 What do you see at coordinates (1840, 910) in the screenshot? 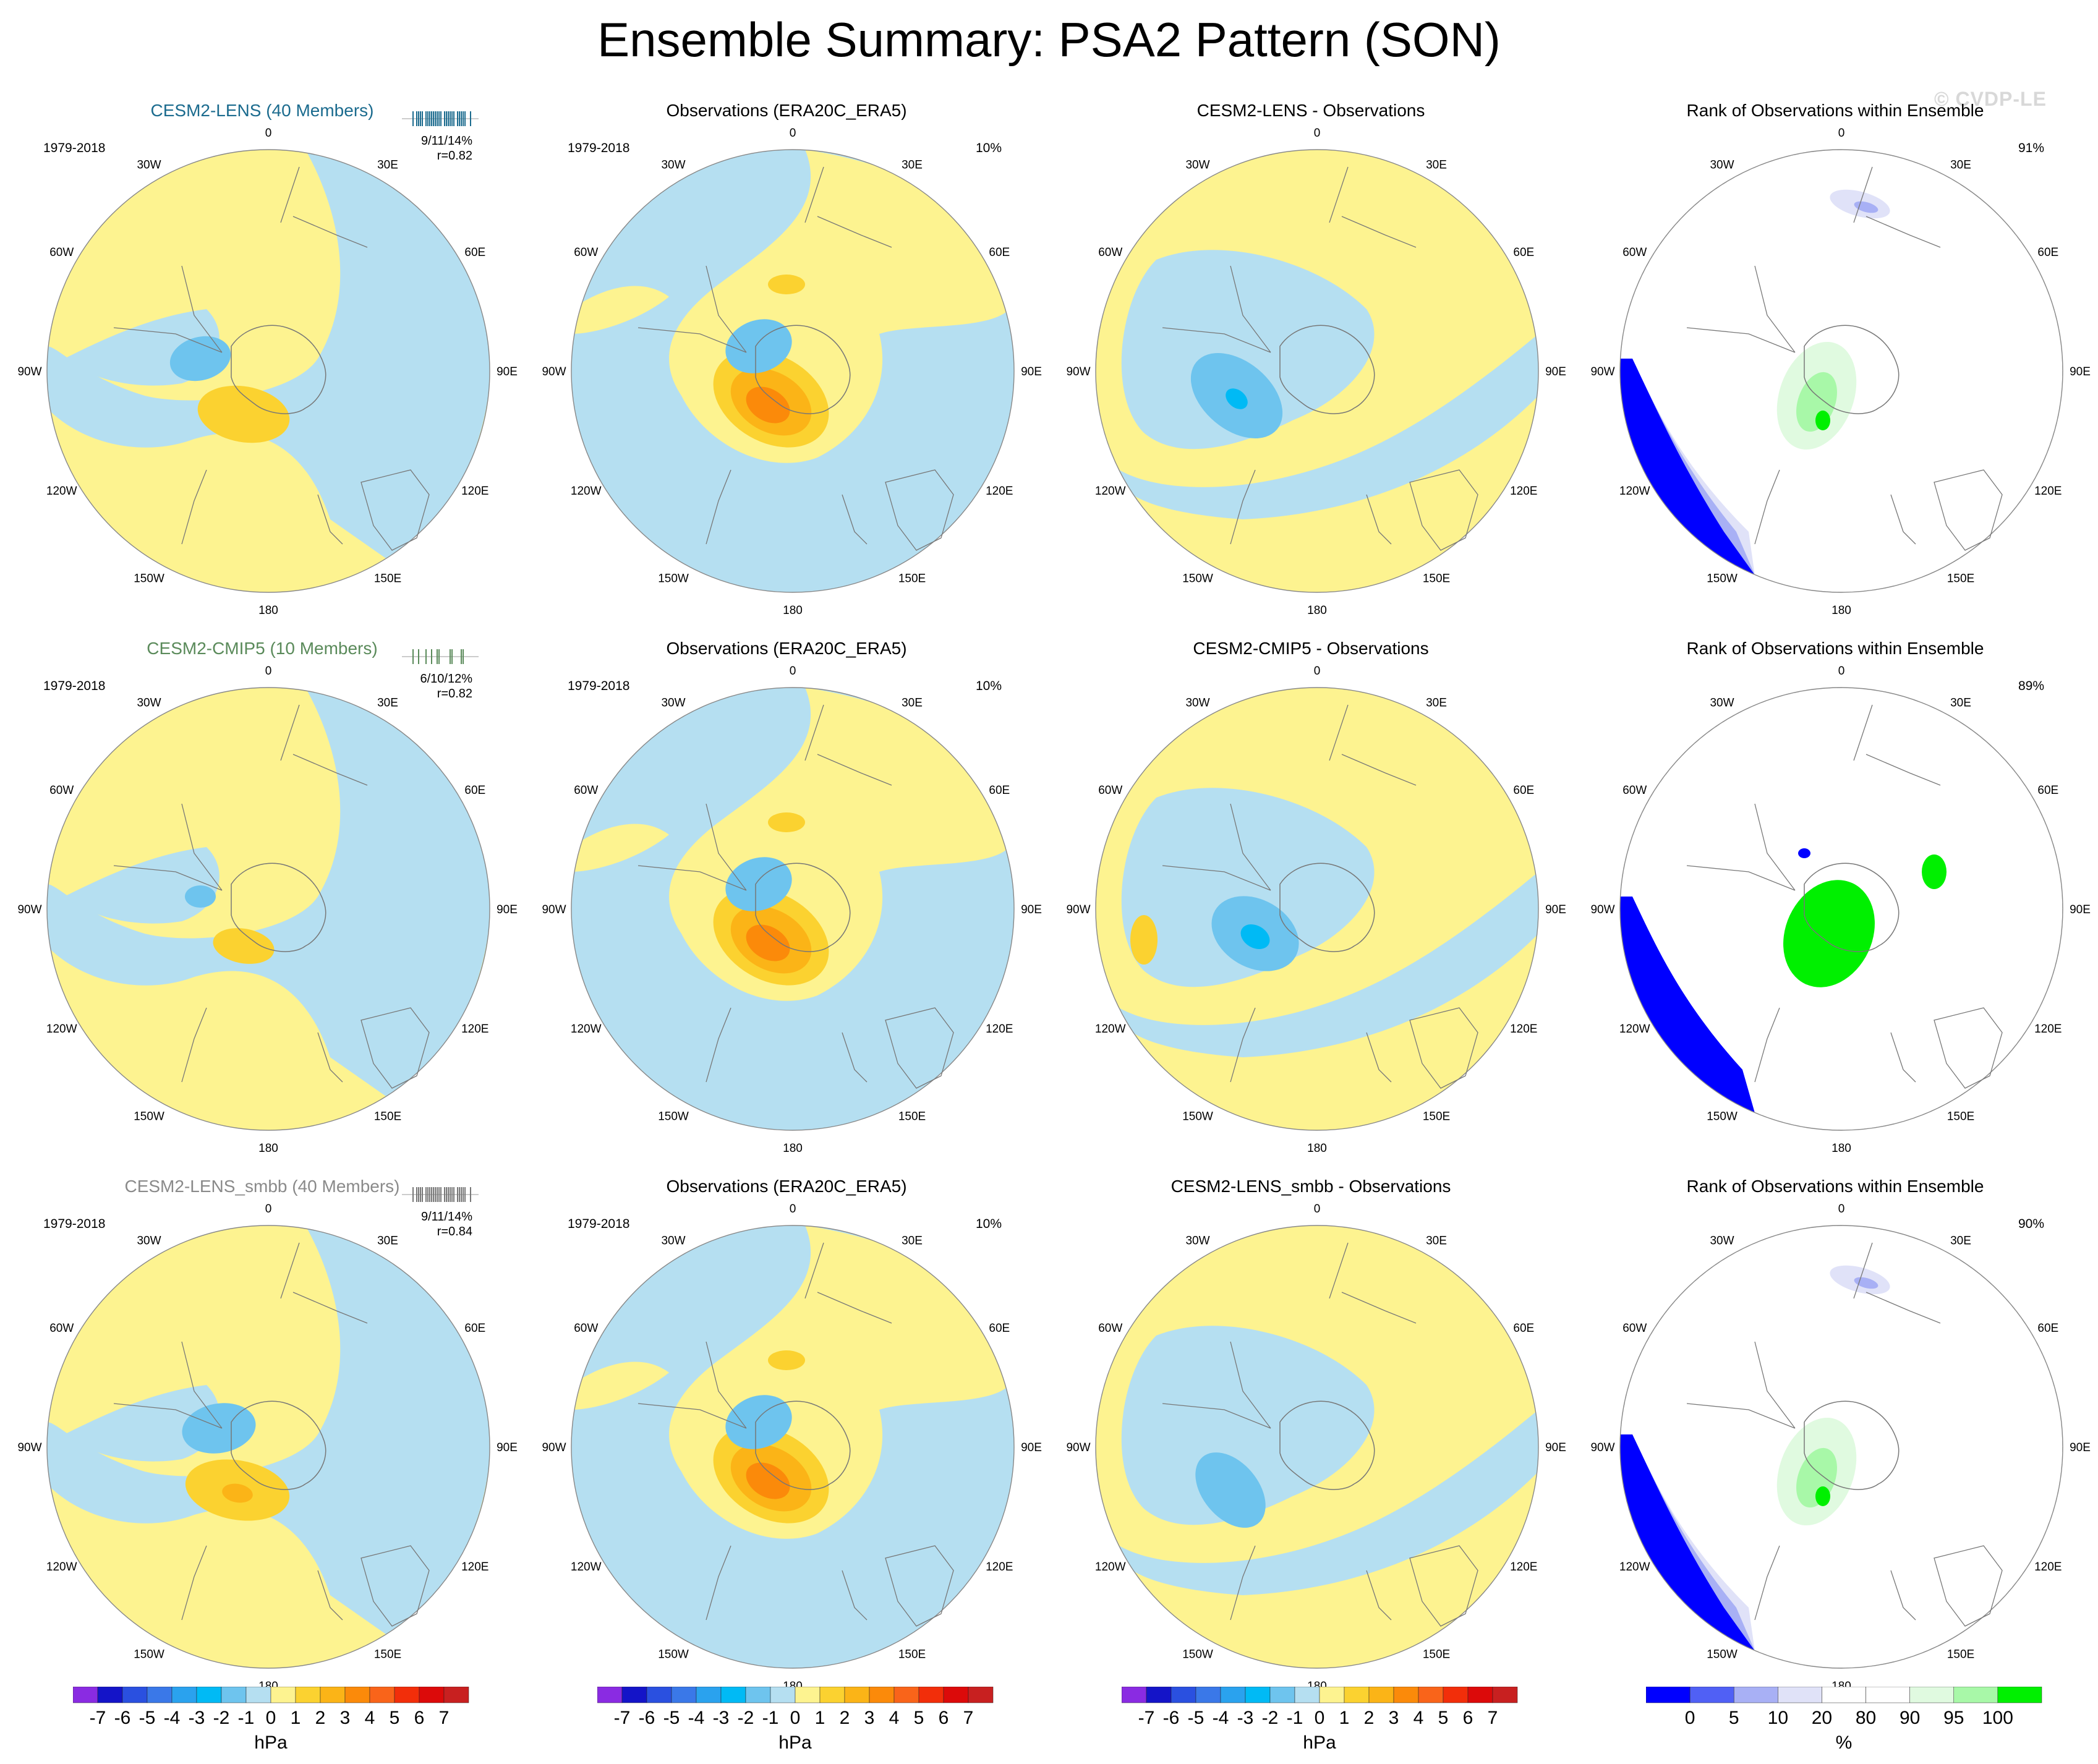
I see `map-group: 0 30E 60E 90E 120E 150E 180 150W 120W 90W 60W 30W` at bounding box center [1840, 910].